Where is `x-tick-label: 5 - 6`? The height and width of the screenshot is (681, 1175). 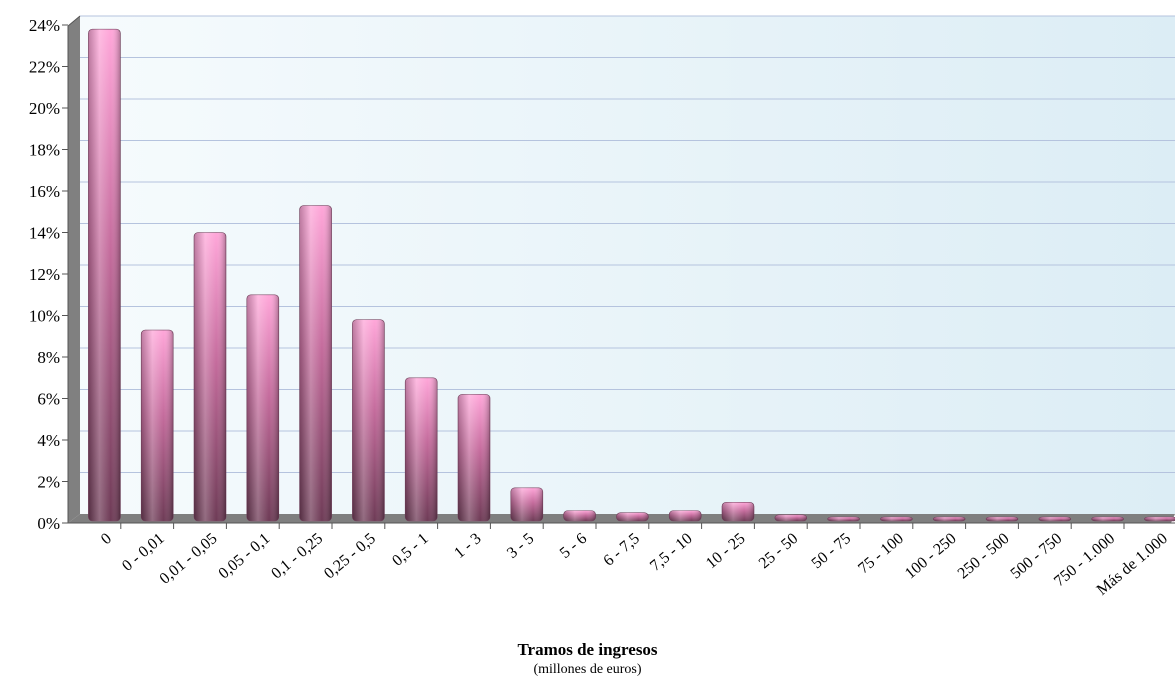 x-tick-label: 5 - 6 is located at coordinates (573, 546).